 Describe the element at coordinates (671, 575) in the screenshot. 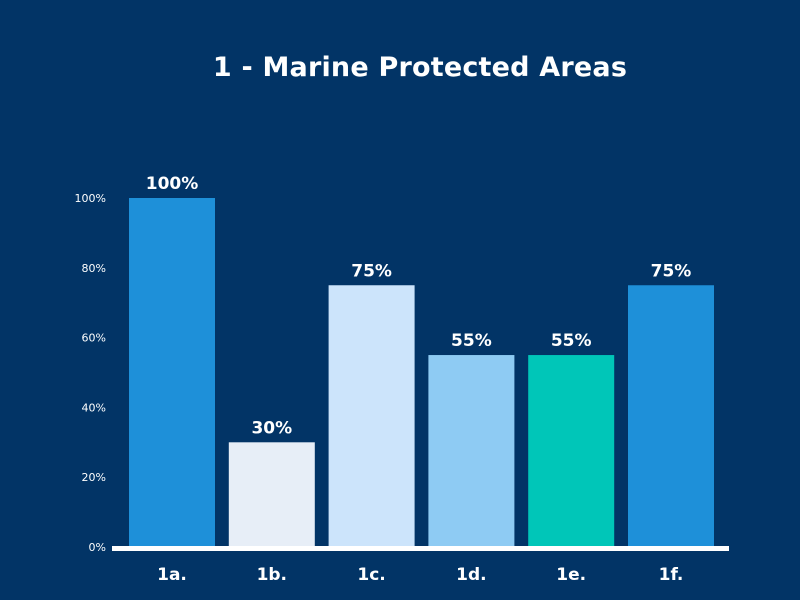

I see `x-tick-label: 1f.` at that location.